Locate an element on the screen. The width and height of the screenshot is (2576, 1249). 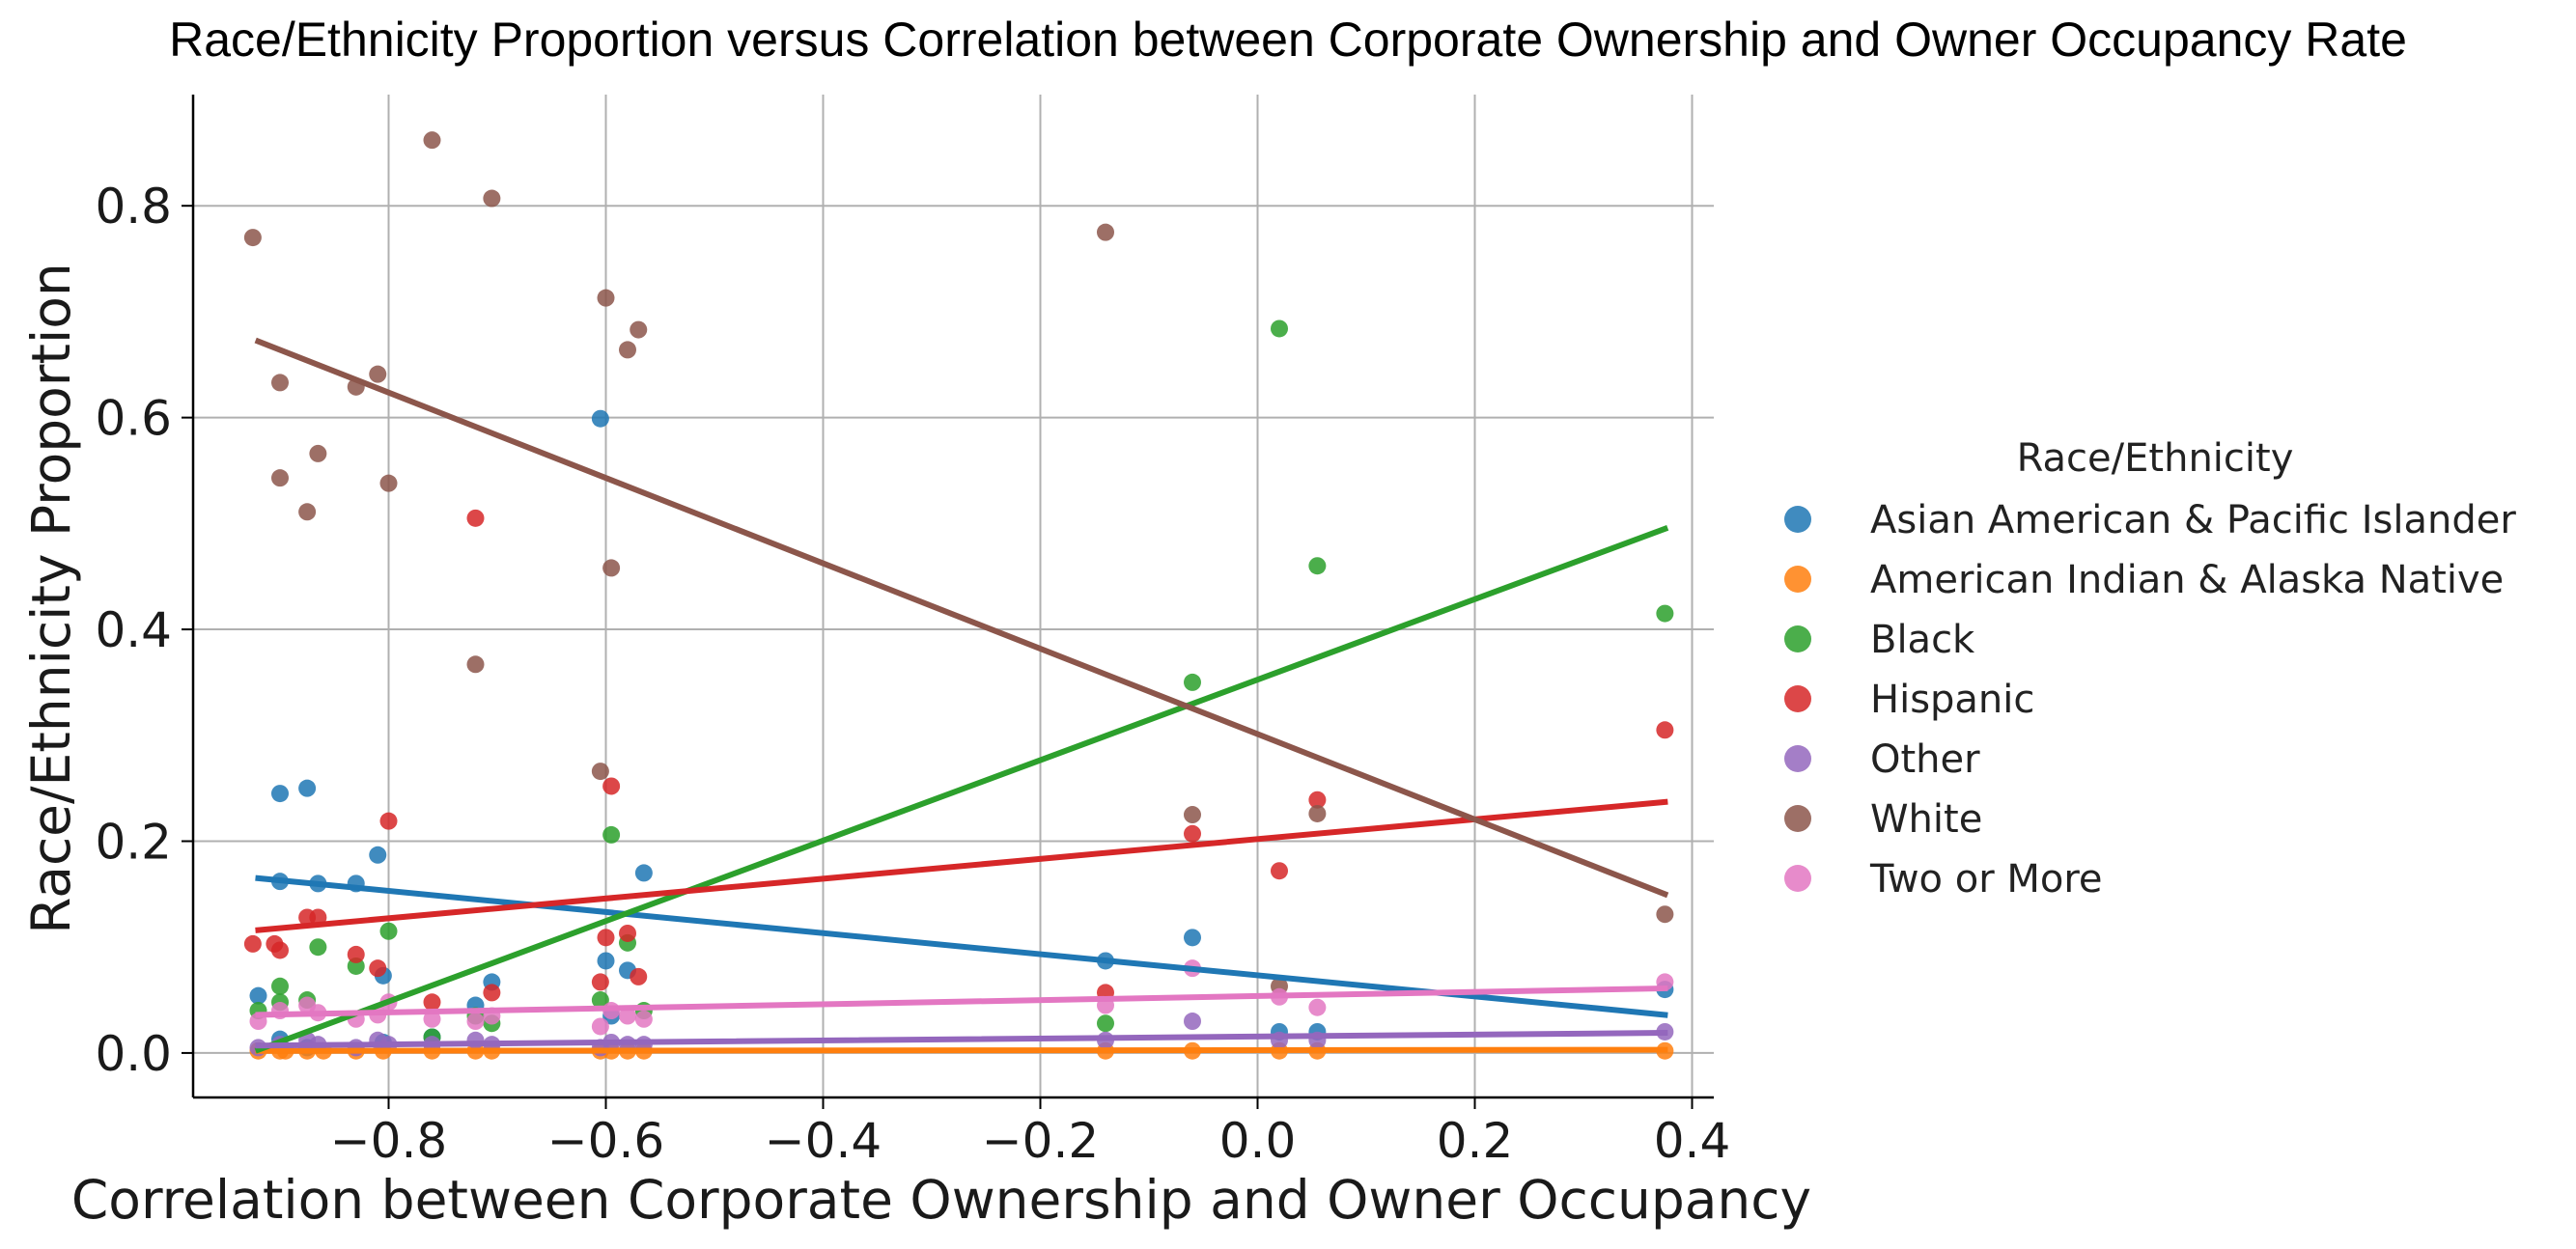
y-axis-label: Race/Ethnicity Proportion is located at coordinates (51, 598).